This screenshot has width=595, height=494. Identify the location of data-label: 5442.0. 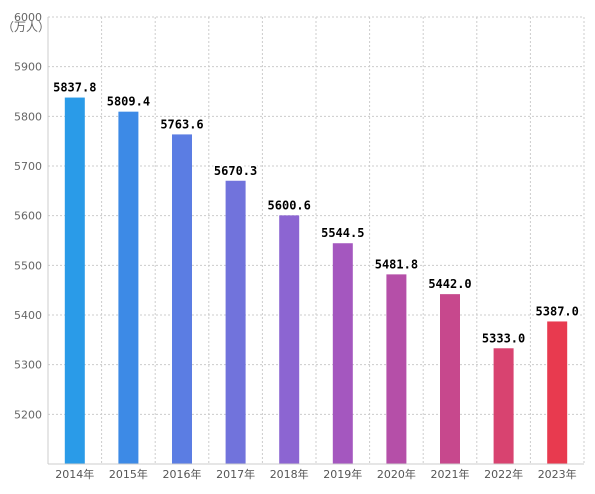
(449, 284).